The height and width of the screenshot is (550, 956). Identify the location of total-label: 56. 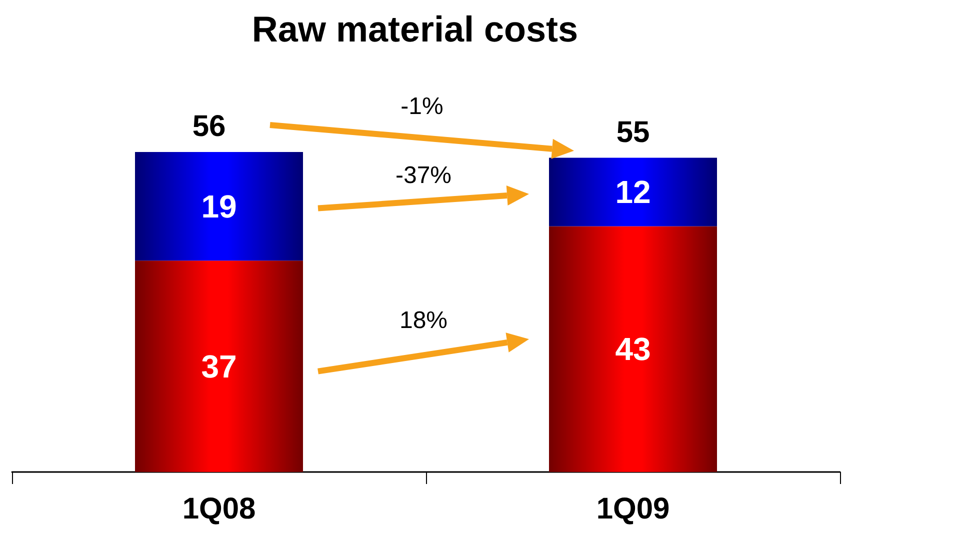
(209, 127).